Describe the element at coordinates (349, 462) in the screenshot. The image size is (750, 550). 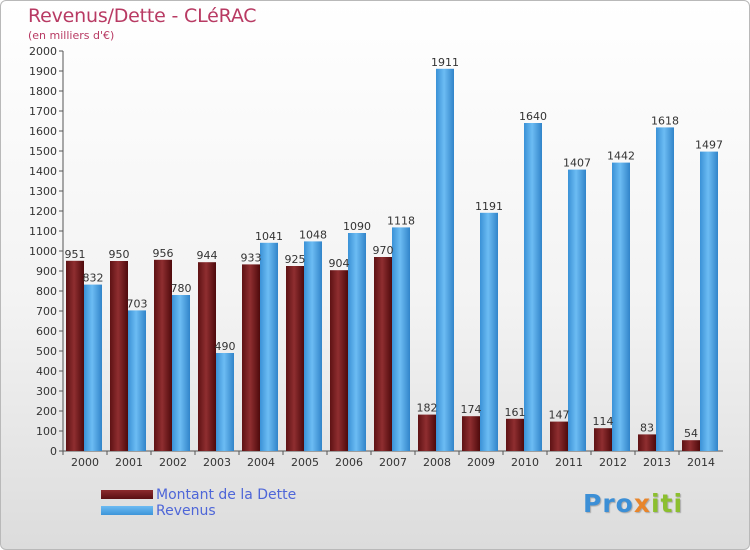
I see `x-tick-label: 2006` at that location.